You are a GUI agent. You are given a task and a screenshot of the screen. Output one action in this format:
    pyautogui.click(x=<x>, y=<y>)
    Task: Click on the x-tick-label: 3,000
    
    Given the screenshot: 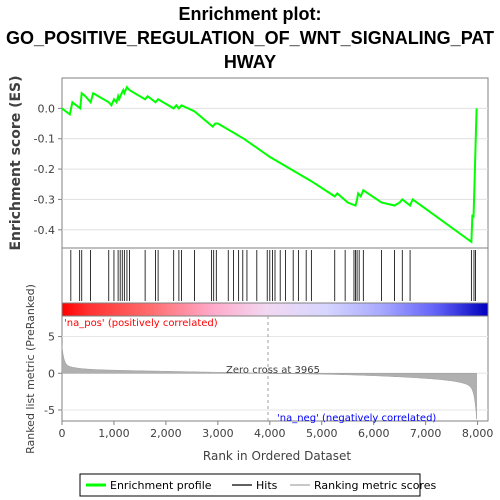 What is the action you would take?
    pyautogui.click(x=218, y=433)
    